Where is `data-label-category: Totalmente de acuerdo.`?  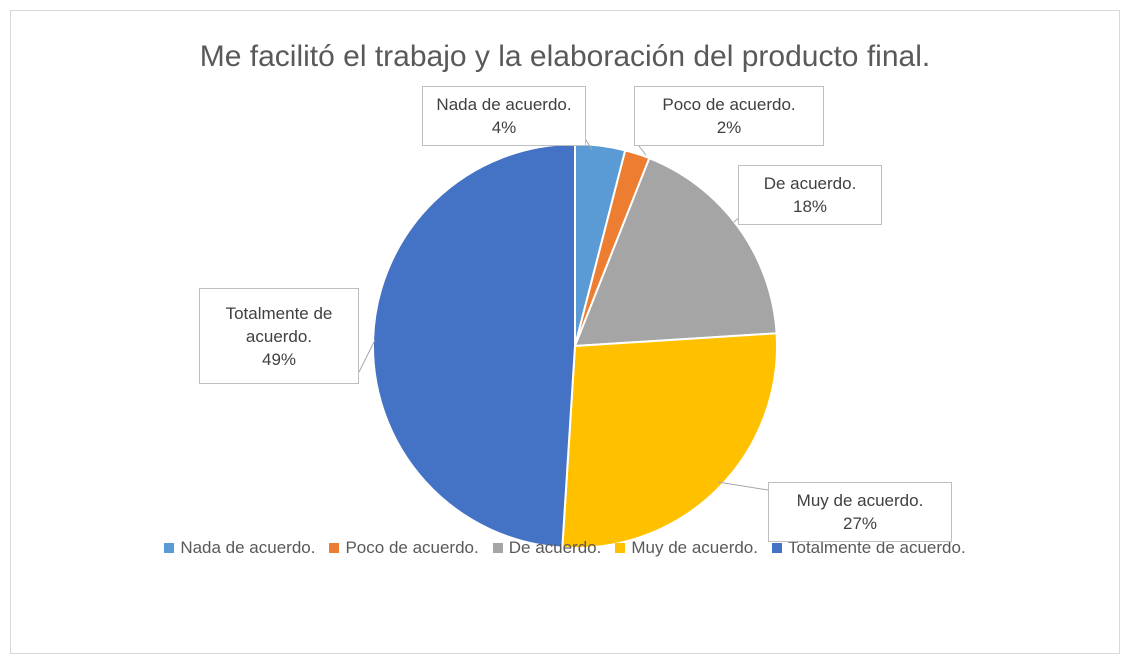 data-label-category: Totalmente de acuerdo. is located at coordinates (279, 324).